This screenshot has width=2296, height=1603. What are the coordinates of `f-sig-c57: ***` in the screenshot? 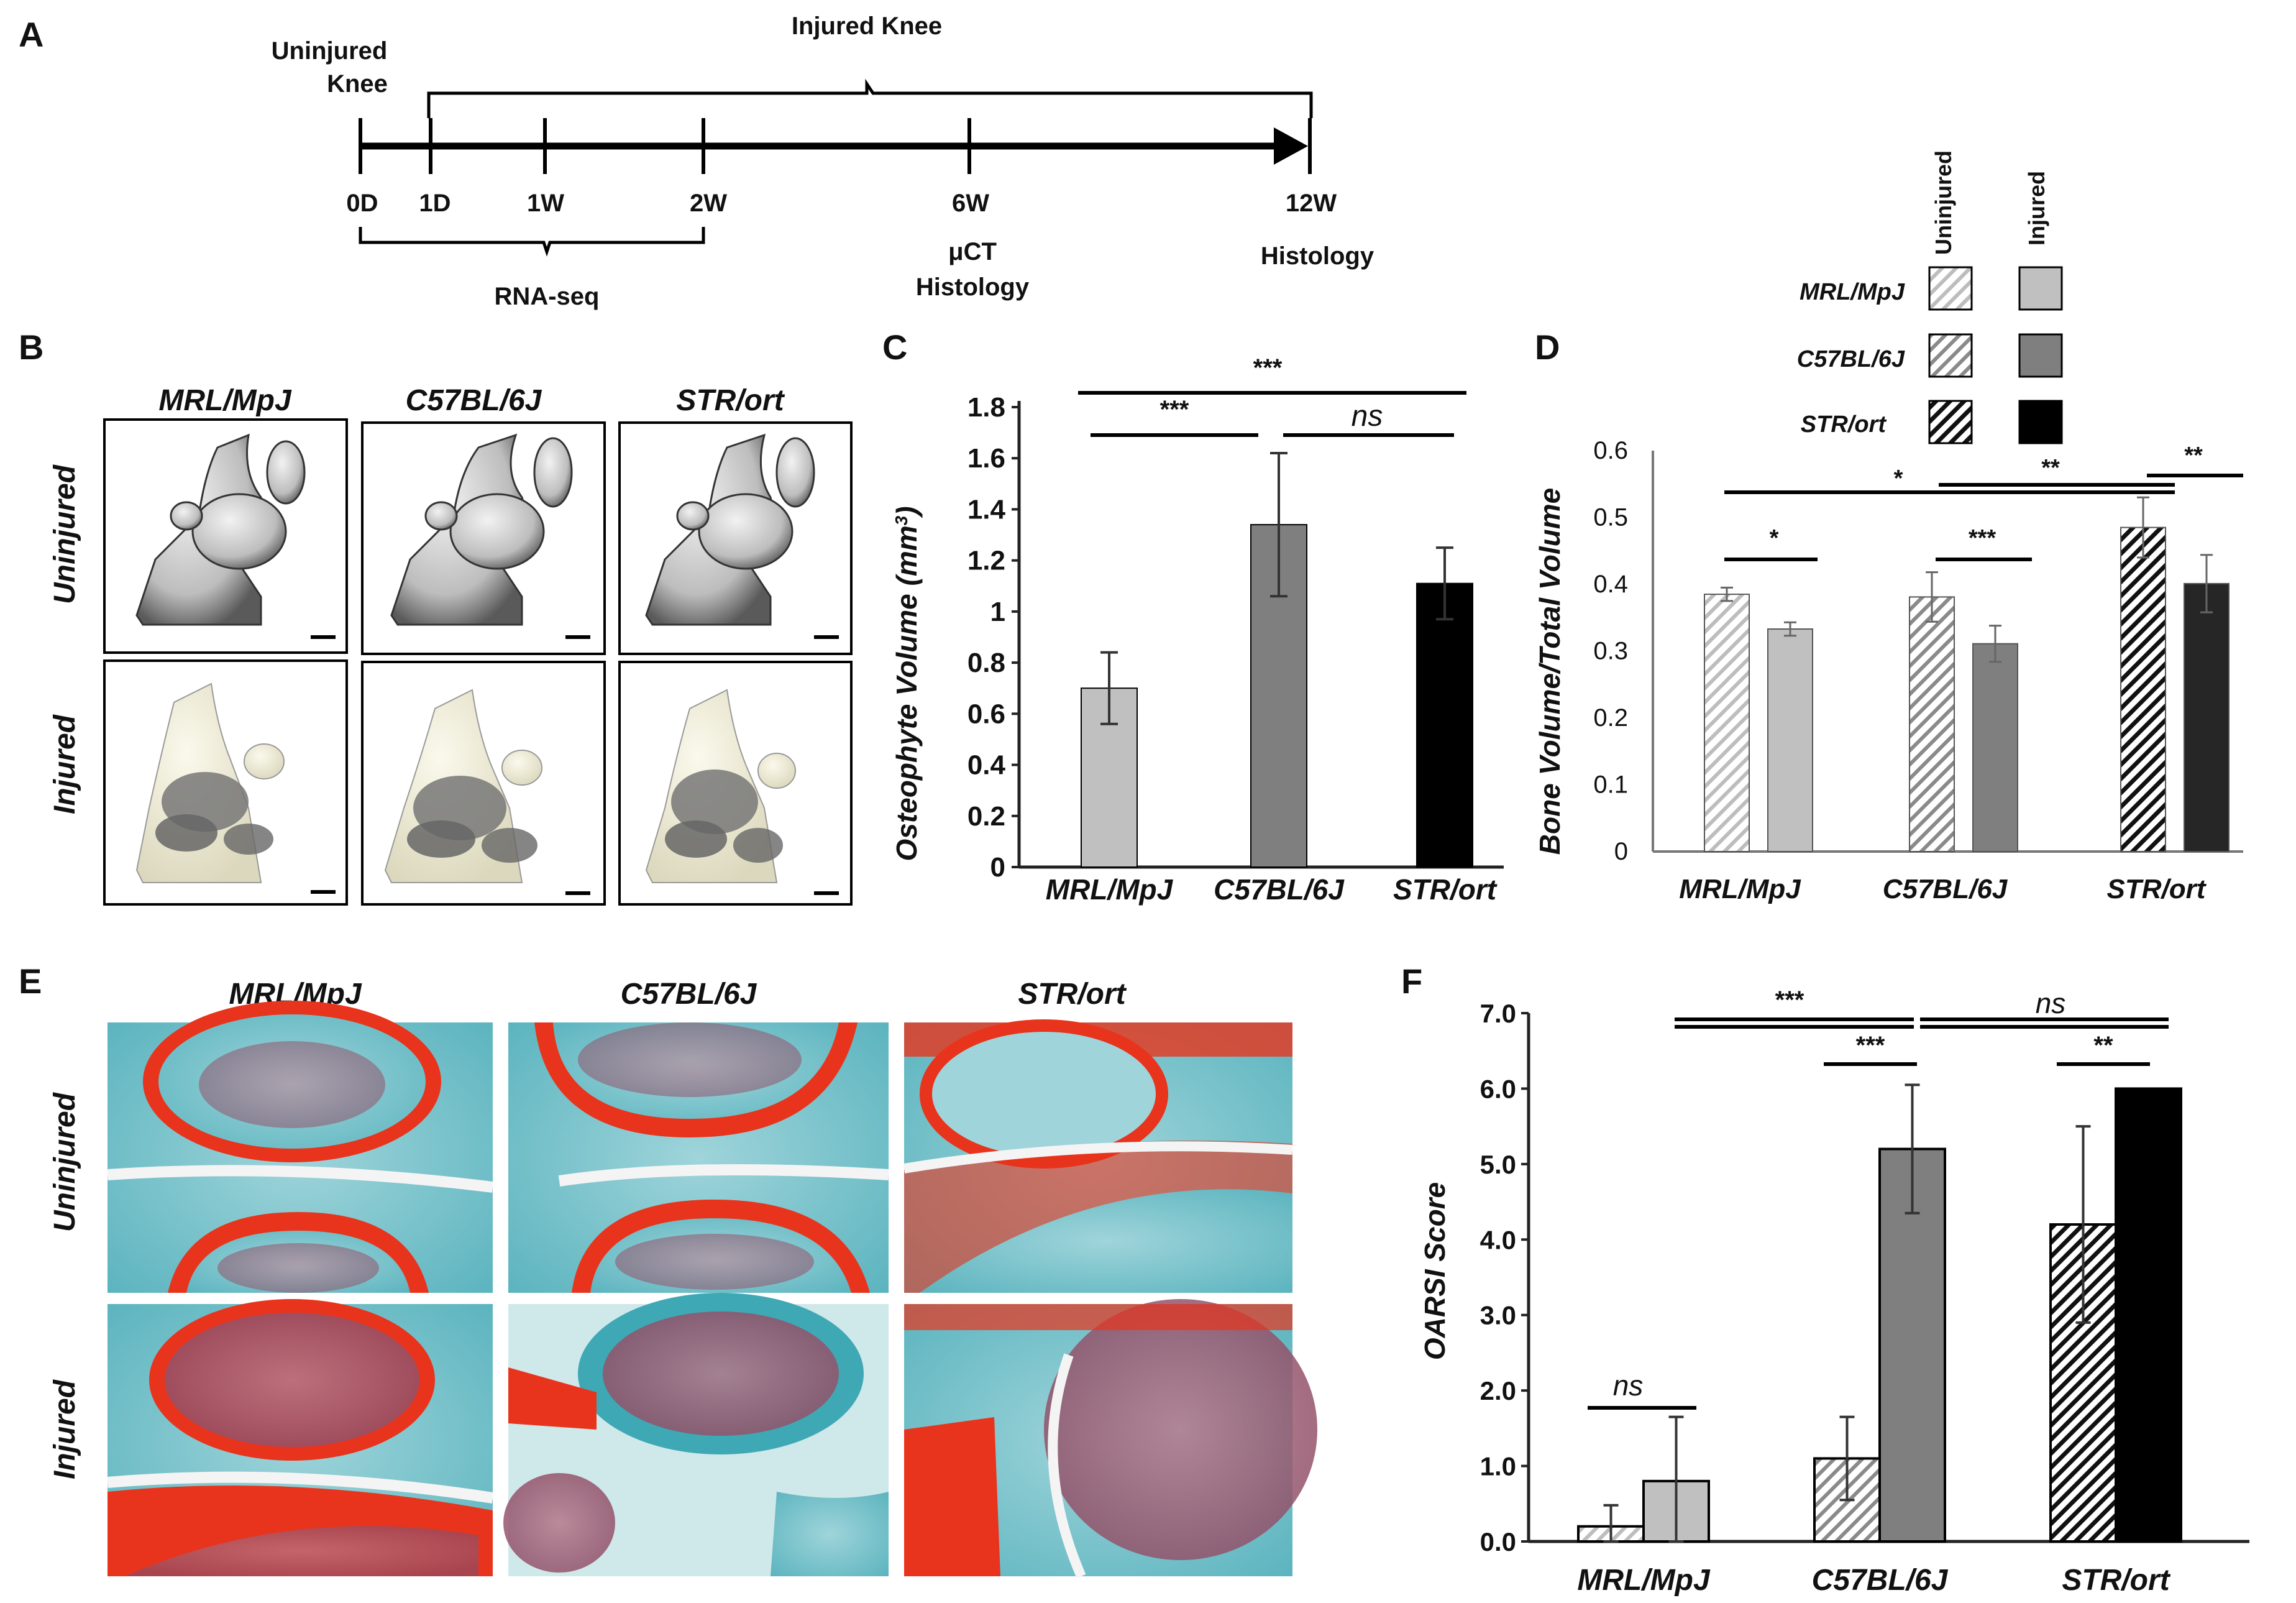 It's located at (1870, 1045).